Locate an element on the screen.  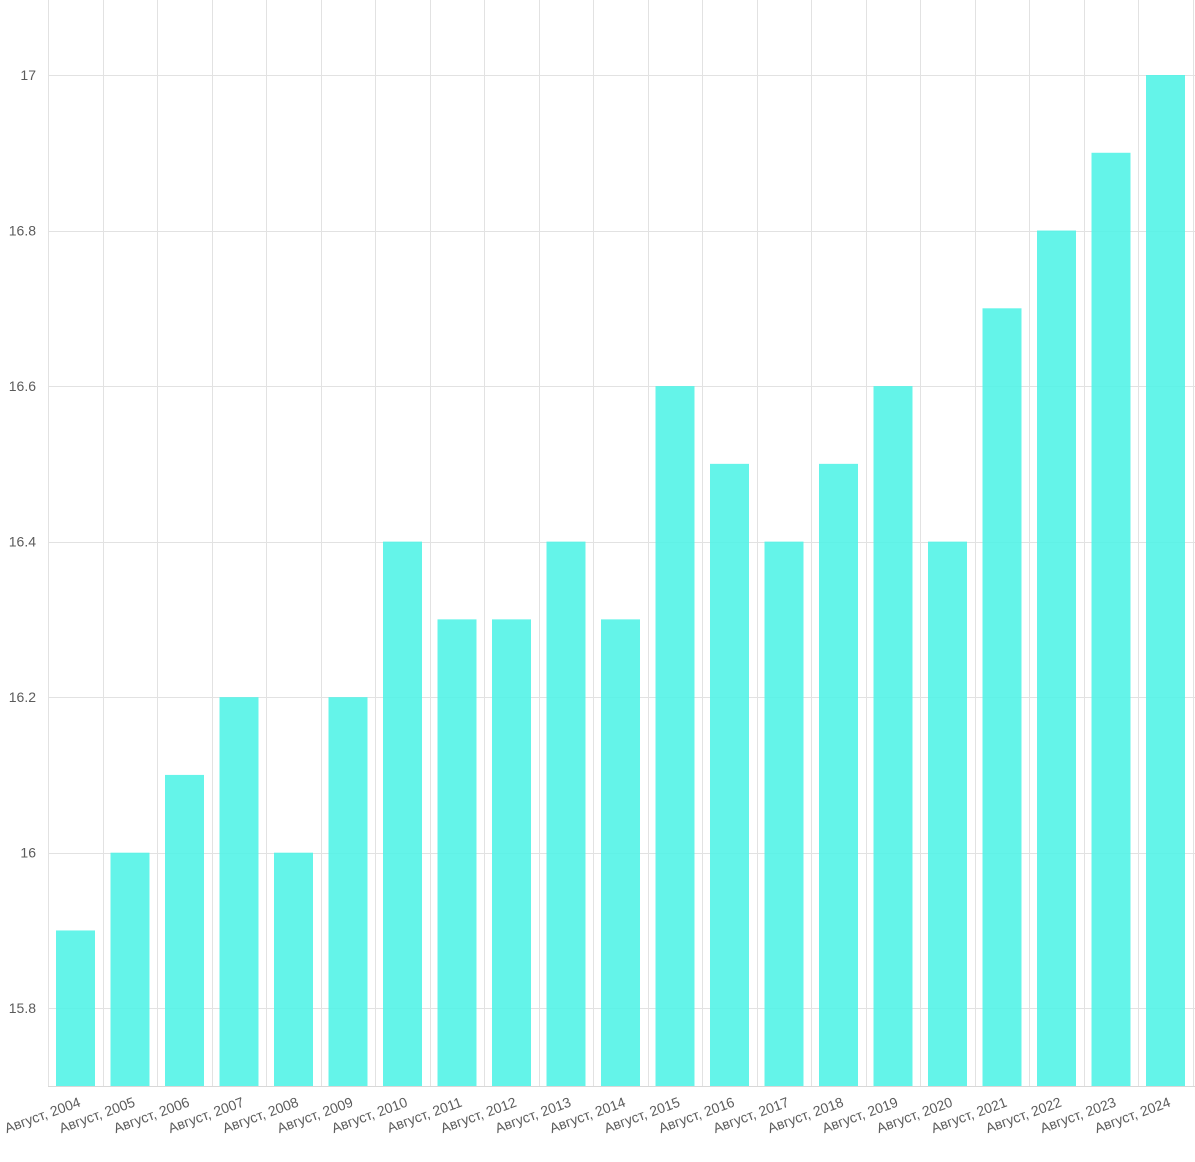
y-tick-label: 16.4 is located at coordinates (22, 542).